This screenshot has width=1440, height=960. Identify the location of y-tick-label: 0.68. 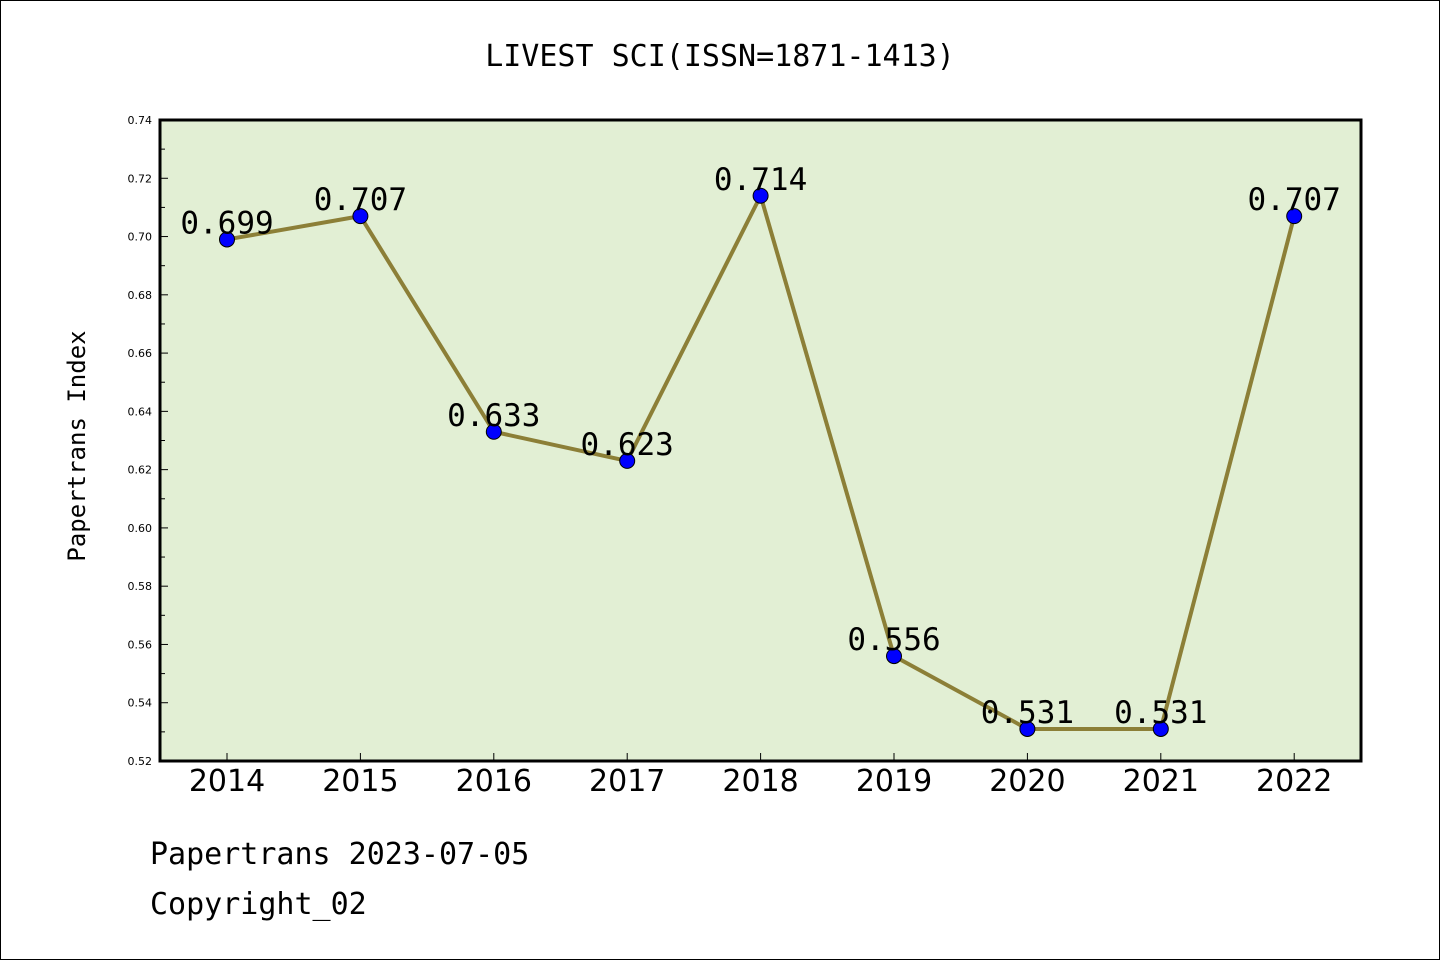
(140, 295).